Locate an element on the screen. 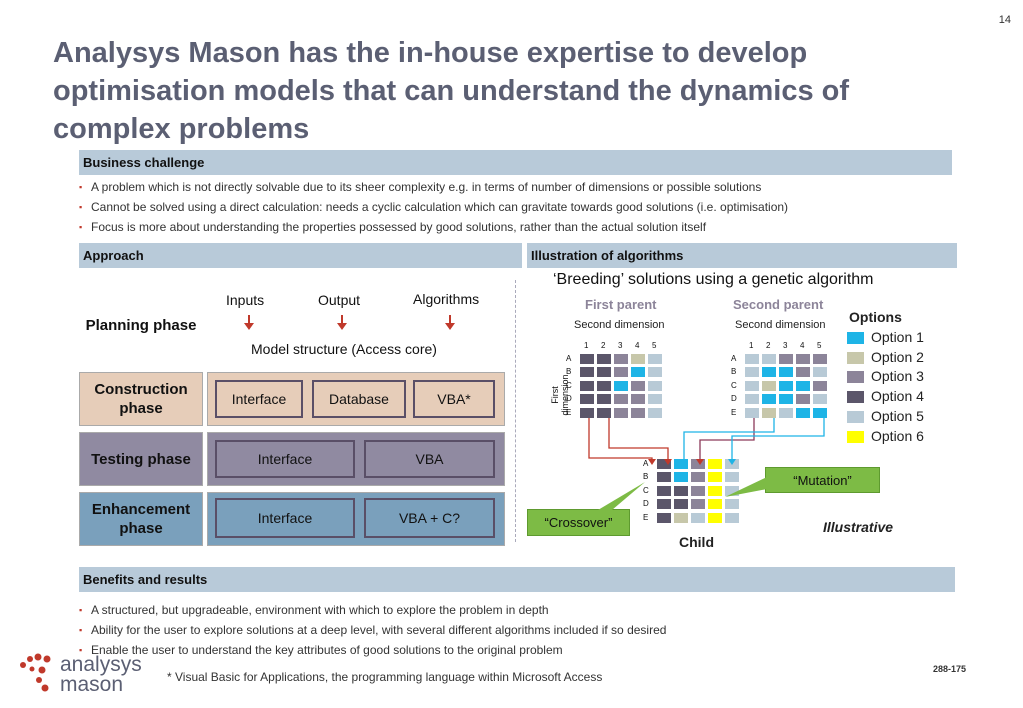 This screenshot has height=708, width=1023. inputs-label: Inputs is located at coordinates (245, 300).